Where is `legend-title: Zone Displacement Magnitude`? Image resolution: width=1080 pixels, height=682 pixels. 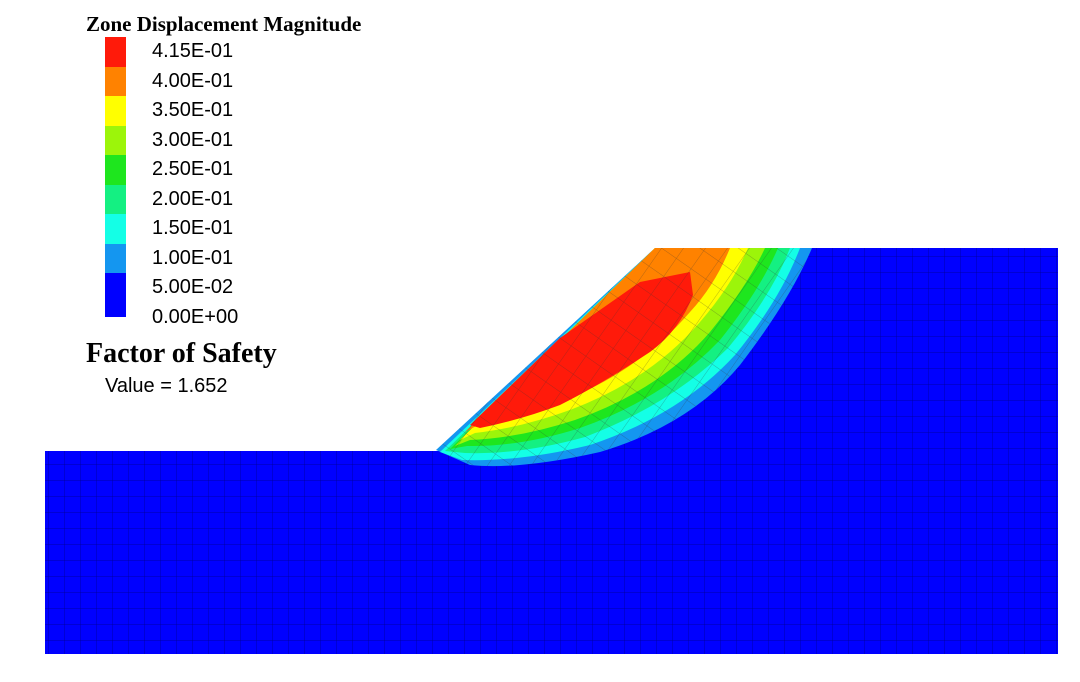
legend-title: Zone Displacement Magnitude is located at coordinates (224, 24).